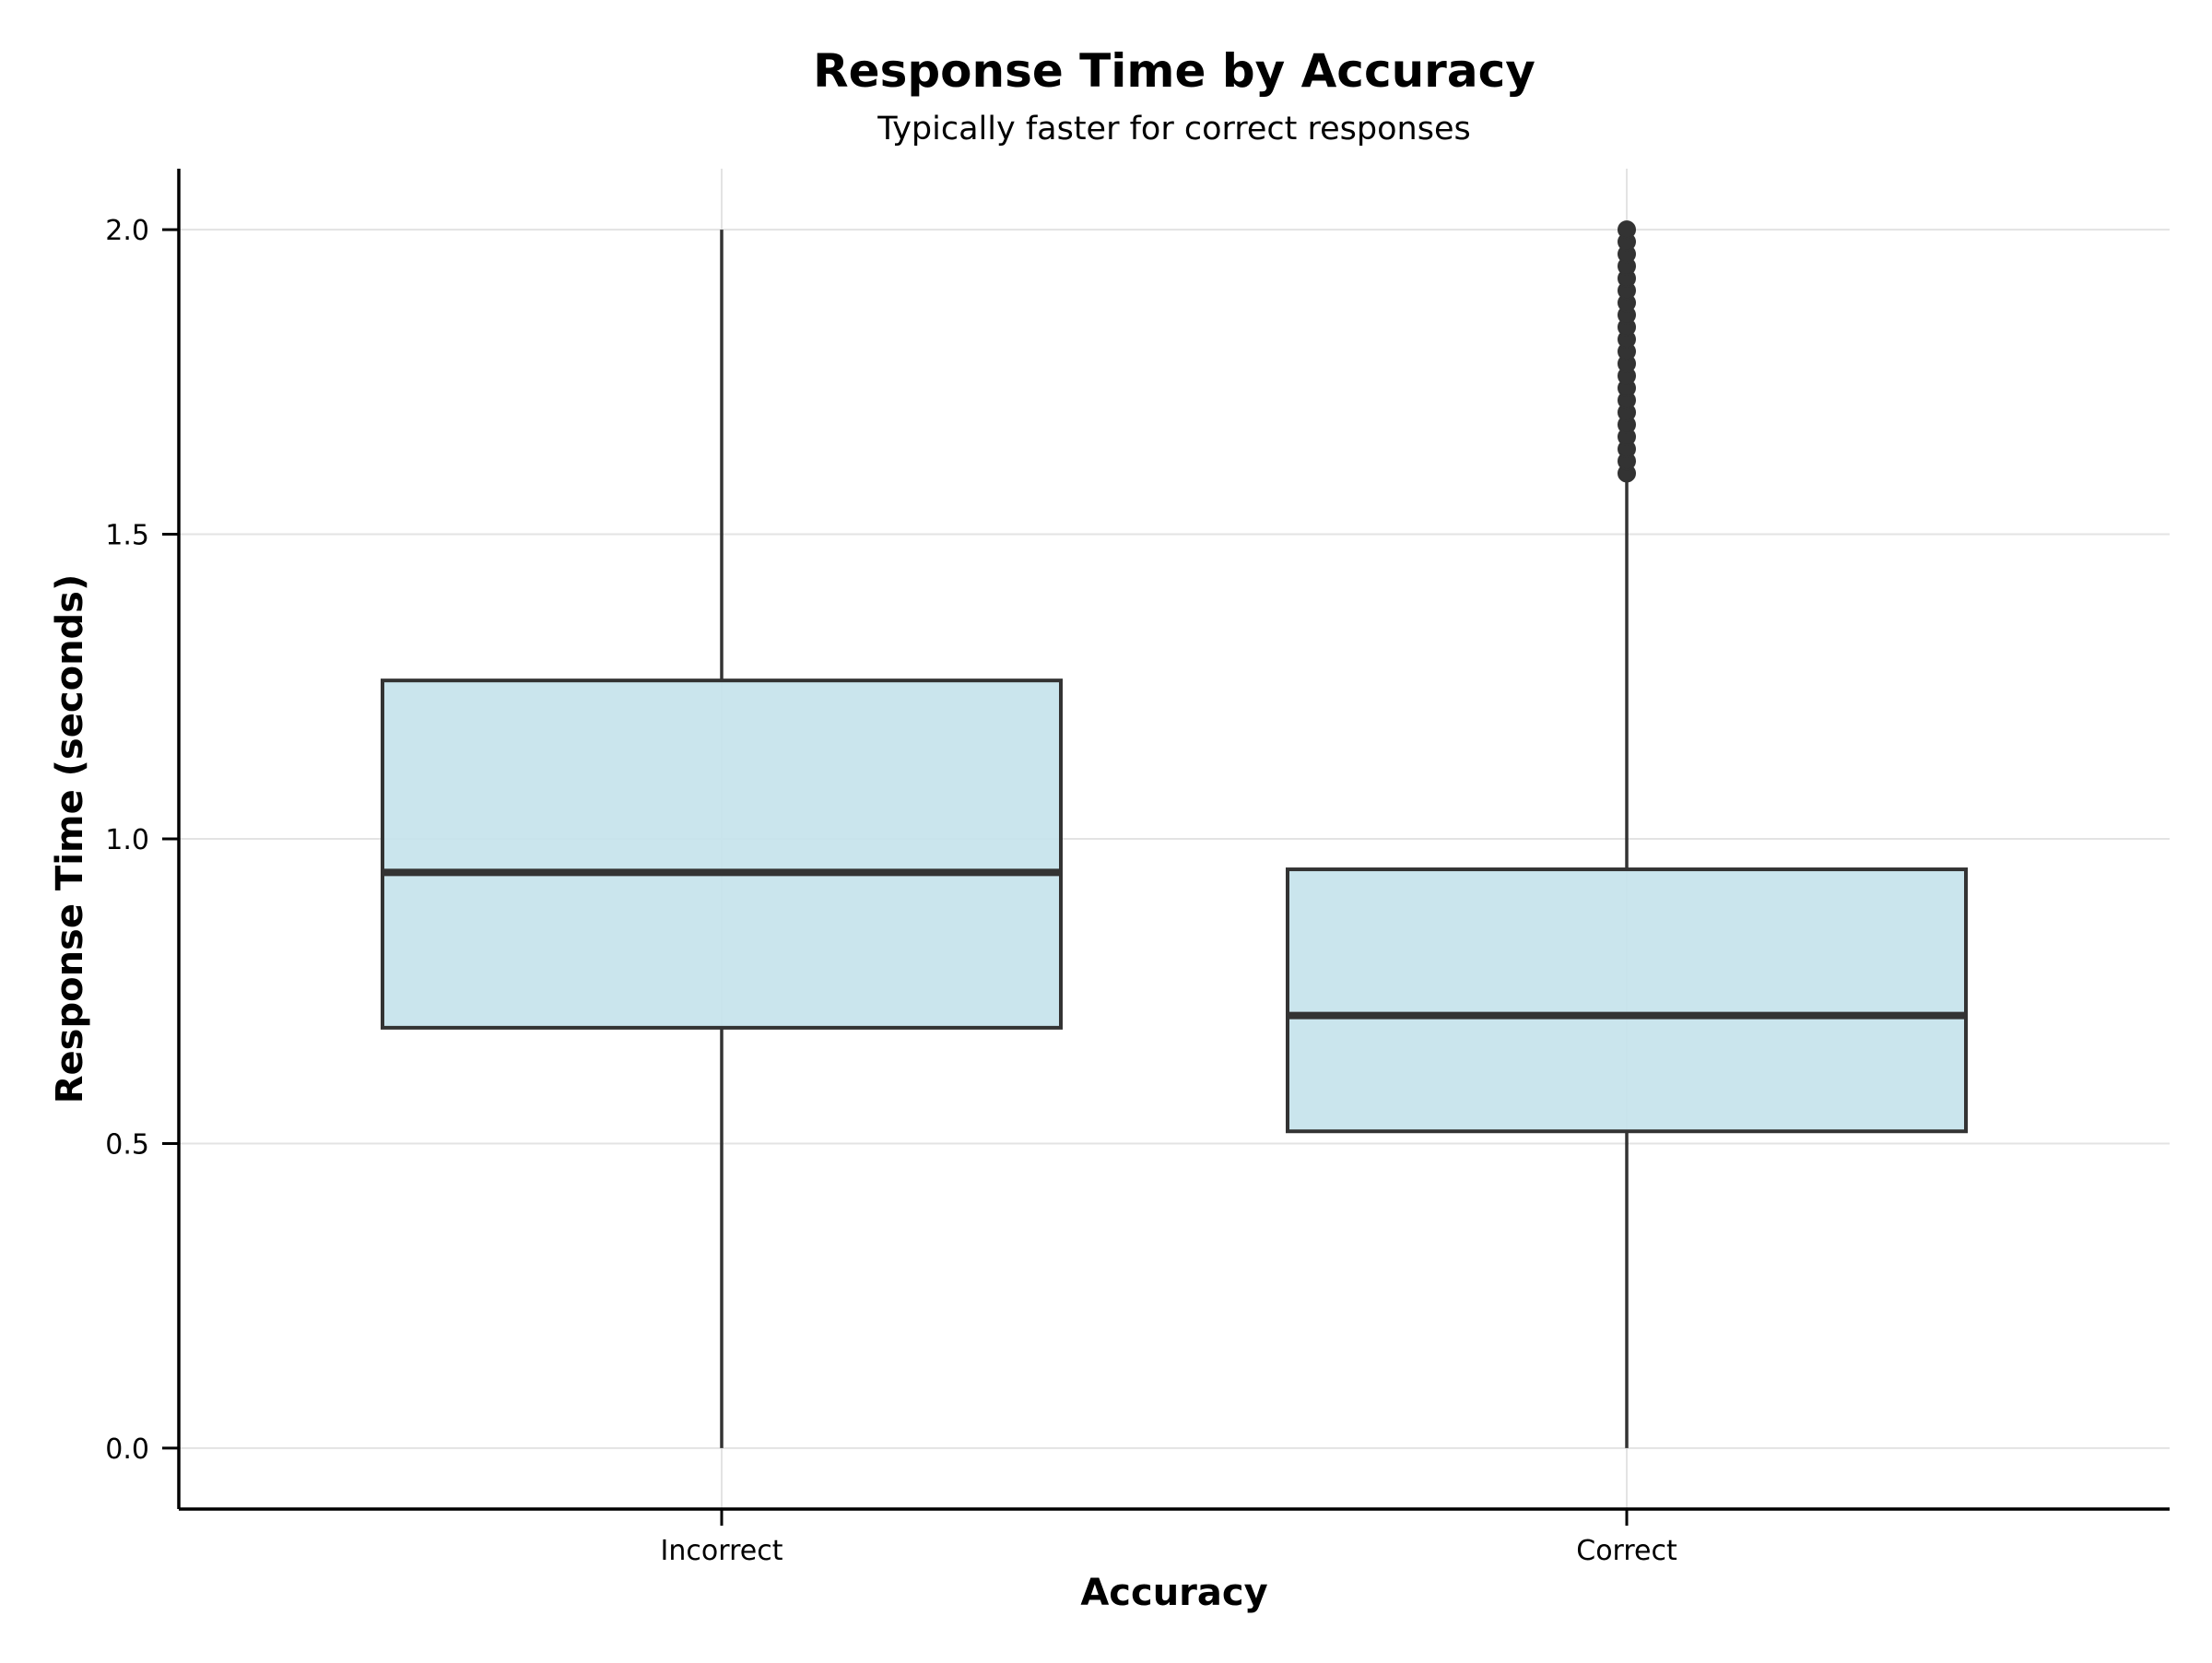  Describe the element at coordinates (1173, 129) in the screenshot. I see `chart-subtitle: Typically faster for correct responses` at that location.